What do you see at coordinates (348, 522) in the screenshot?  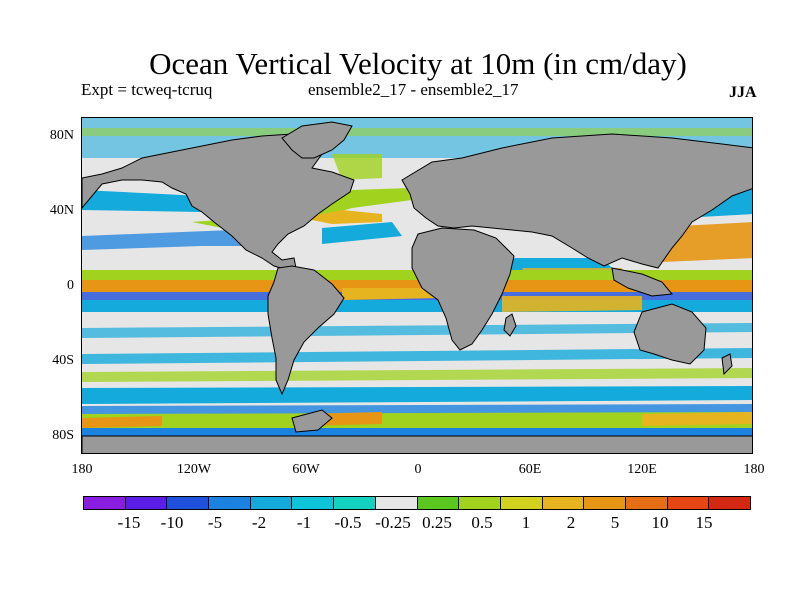 I see `colorbar-label-minus0-5: -0.5` at bounding box center [348, 522].